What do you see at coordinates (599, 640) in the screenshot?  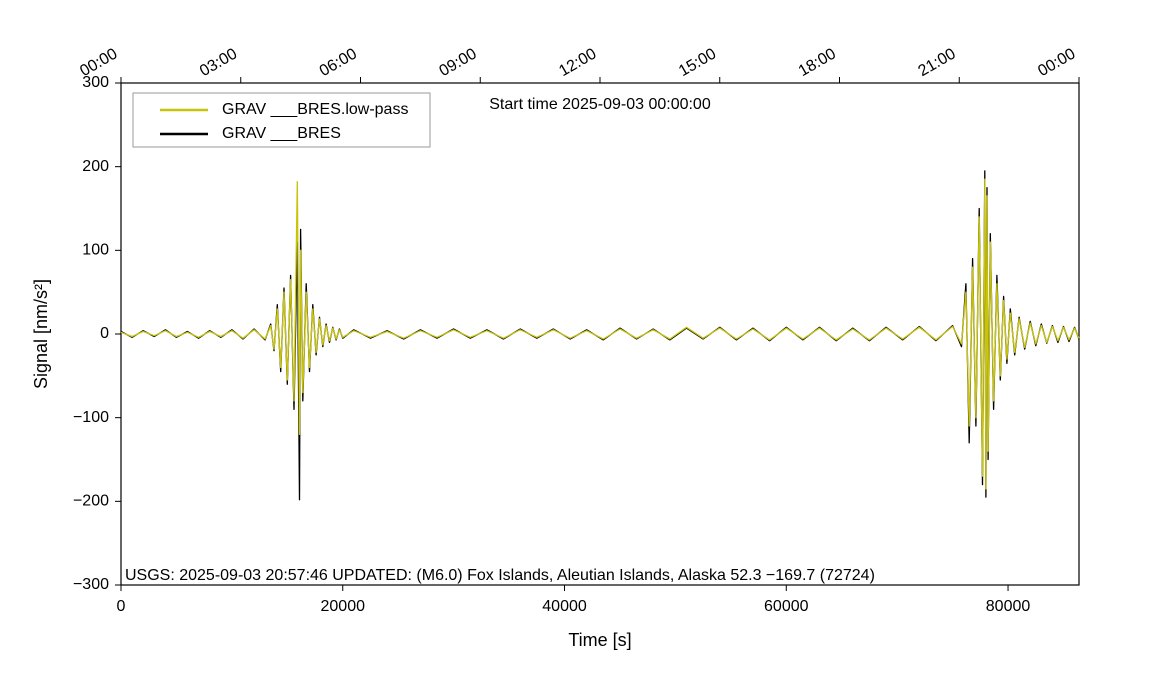 I see `x-axis-label: Time [s]` at bounding box center [599, 640].